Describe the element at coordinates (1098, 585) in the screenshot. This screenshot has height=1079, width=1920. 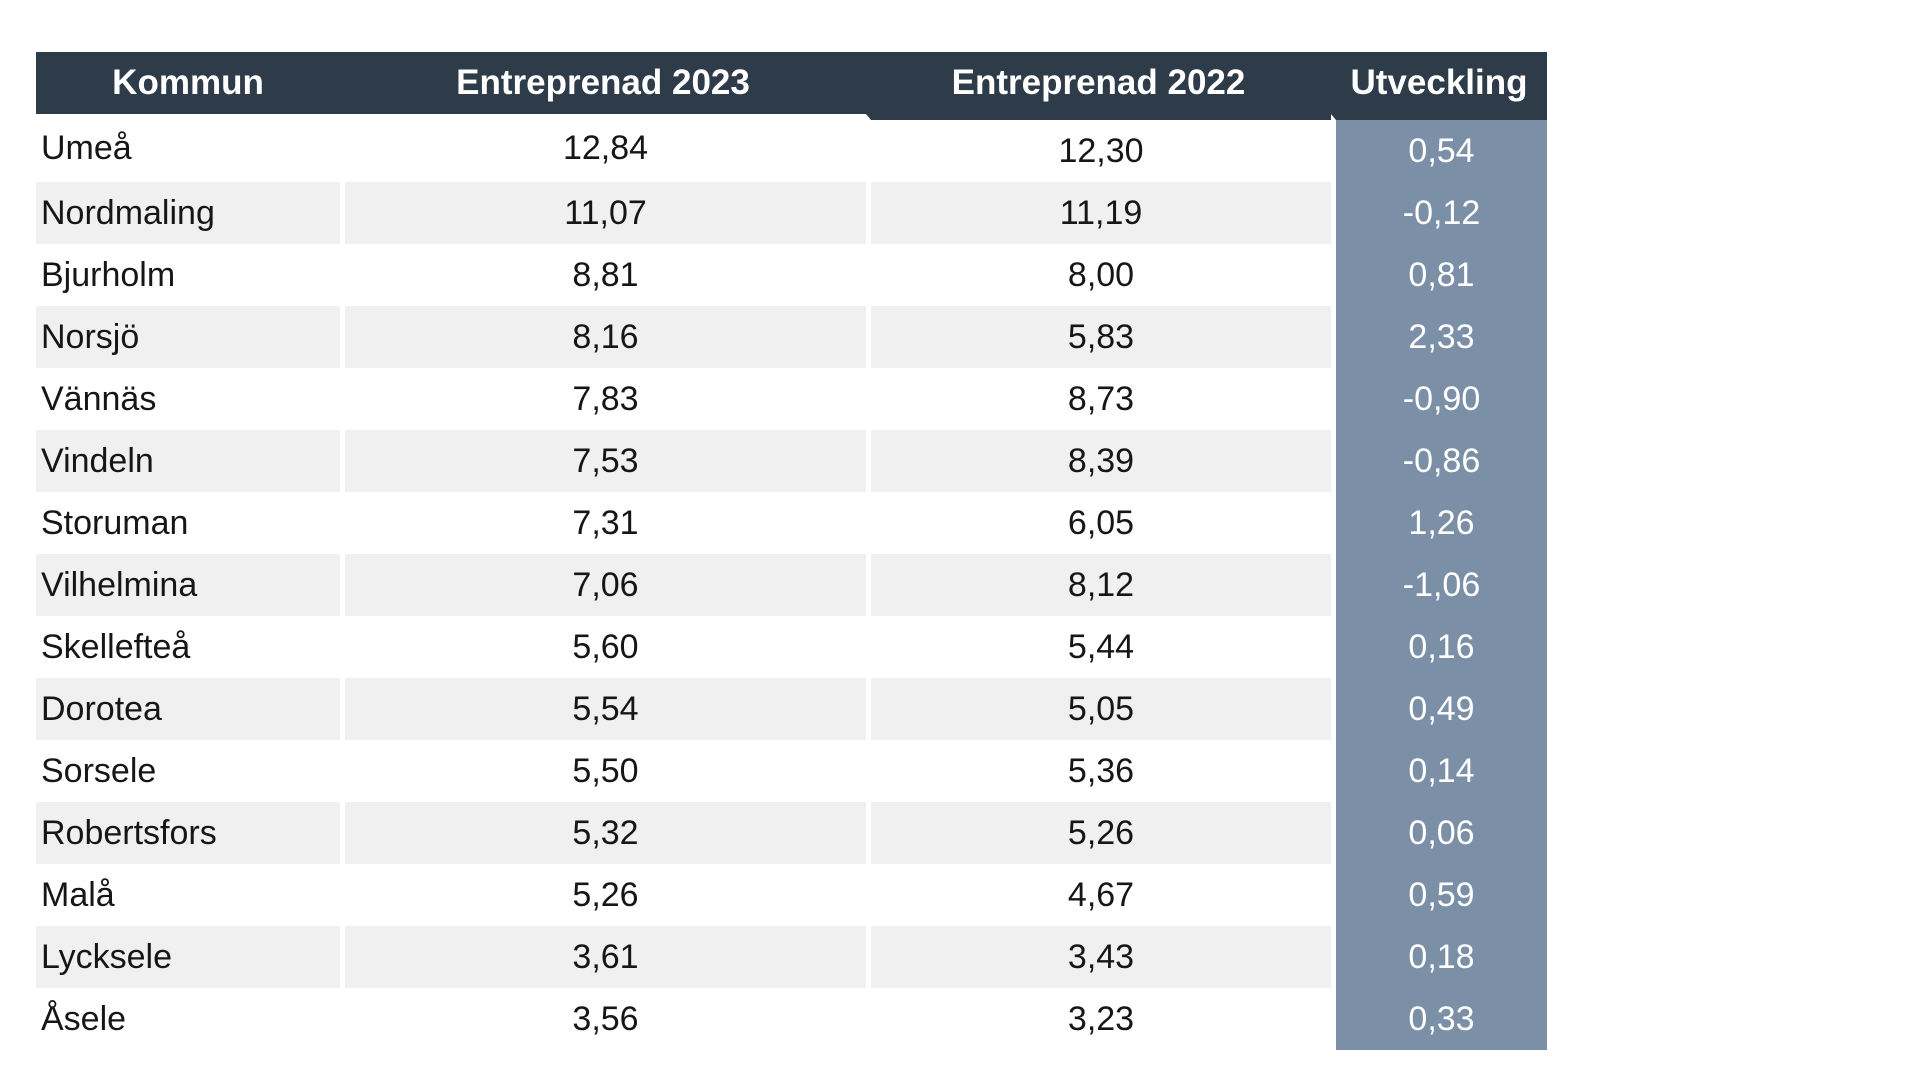
I see `cell-entreprenad-2022: 8,12` at that location.